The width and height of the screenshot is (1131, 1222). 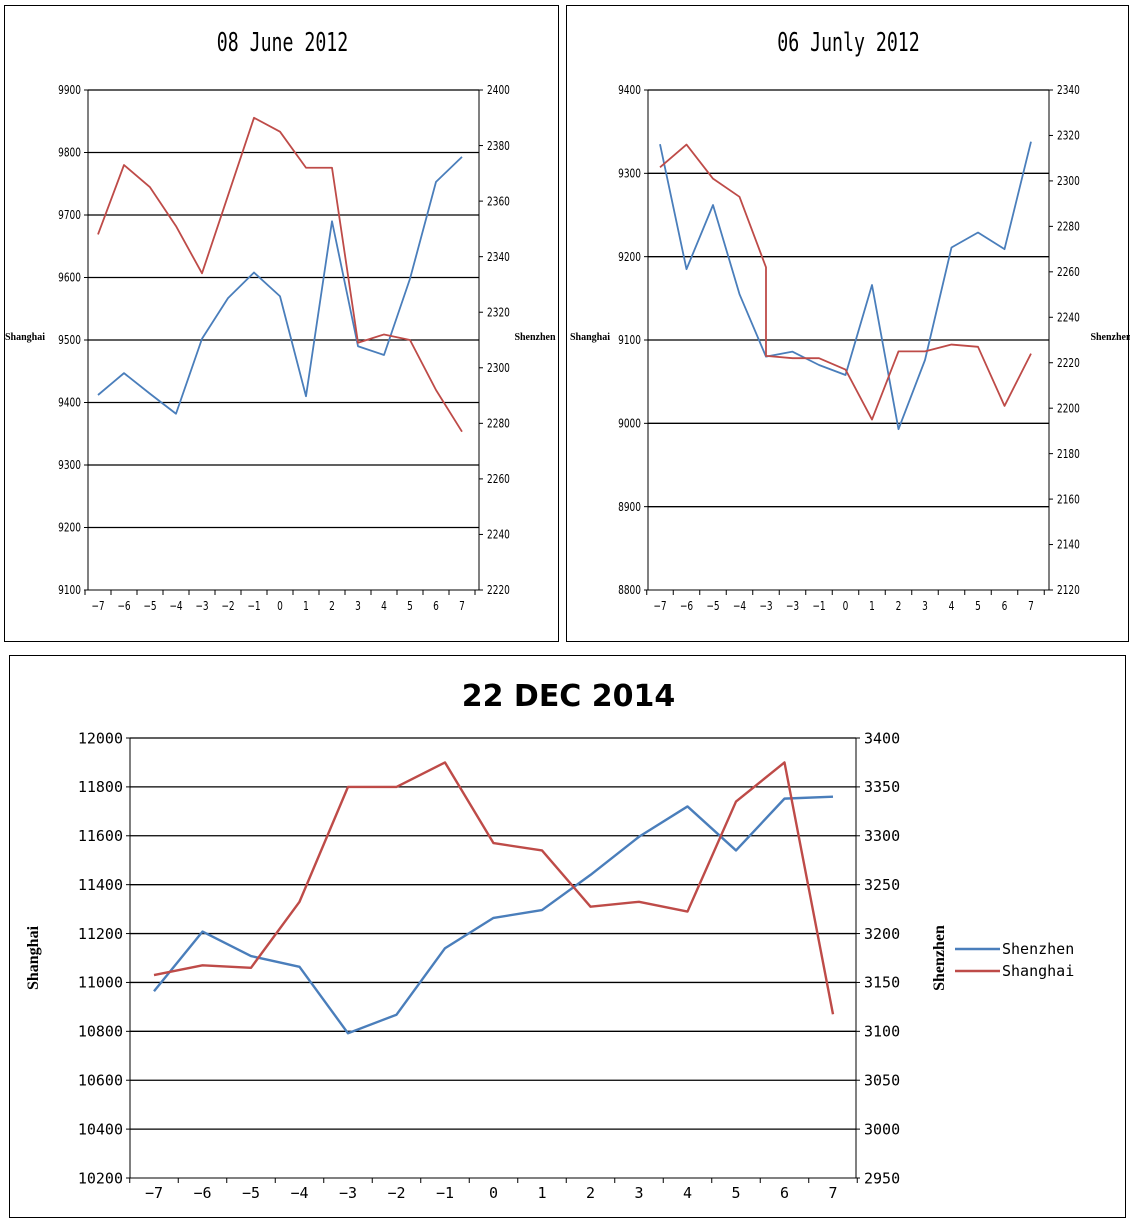 What do you see at coordinates (1038, 949) in the screenshot?
I see `legend-label-shenzhen: Shenzhen` at bounding box center [1038, 949].